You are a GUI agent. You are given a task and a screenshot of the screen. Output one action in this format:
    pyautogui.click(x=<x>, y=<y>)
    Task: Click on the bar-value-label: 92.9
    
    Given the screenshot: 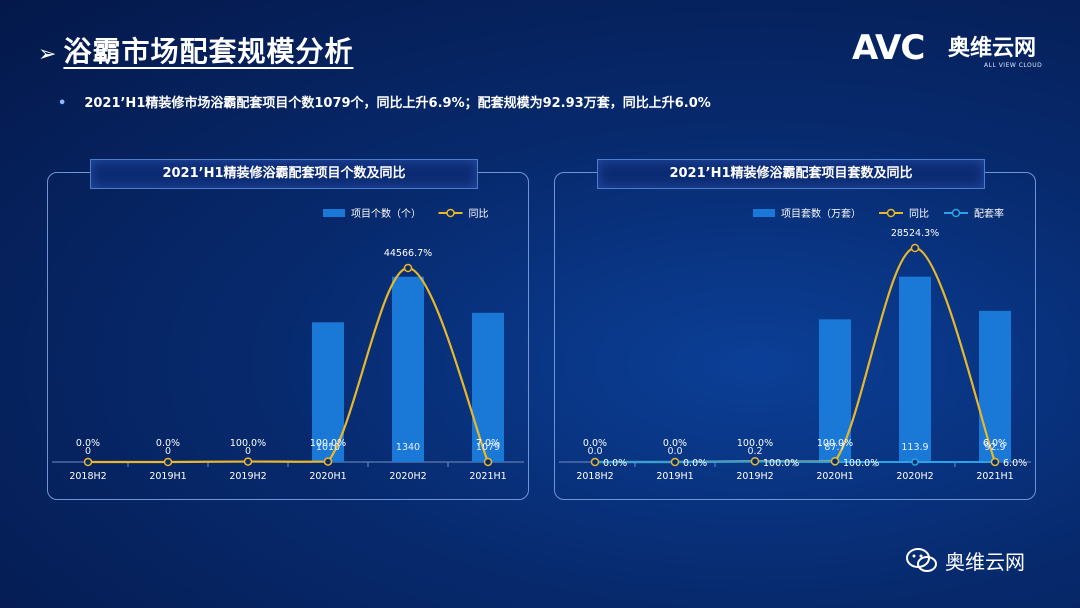 What is the action you would take?
    pyautogui.click(x=994, y=447)
    